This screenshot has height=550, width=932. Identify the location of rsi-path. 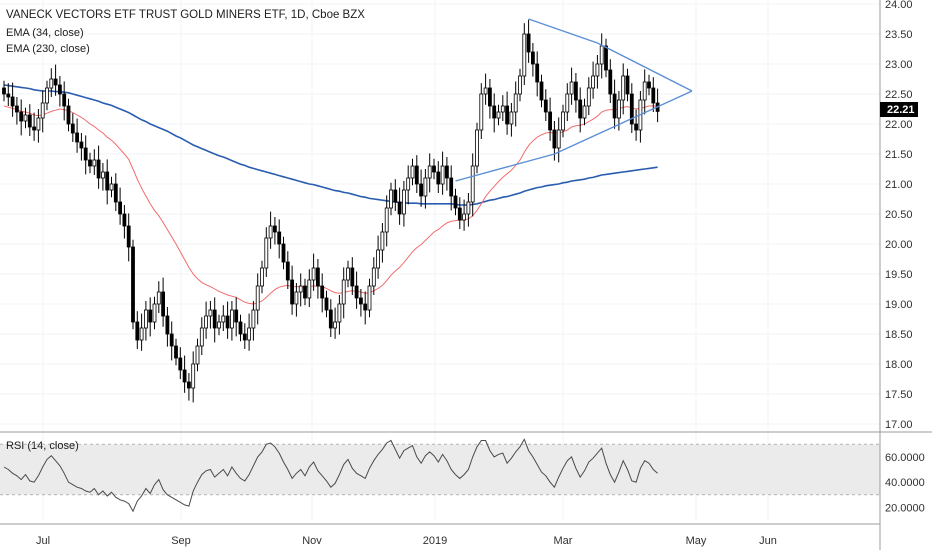
(330, 475).